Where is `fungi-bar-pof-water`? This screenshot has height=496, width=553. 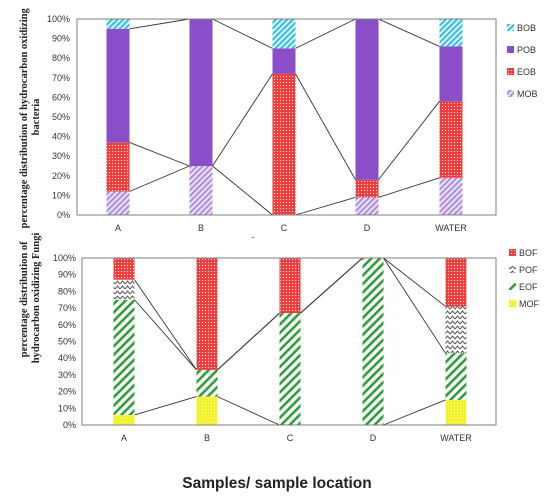
fungi-bar-pof-water is located at coordinates (456, 330).